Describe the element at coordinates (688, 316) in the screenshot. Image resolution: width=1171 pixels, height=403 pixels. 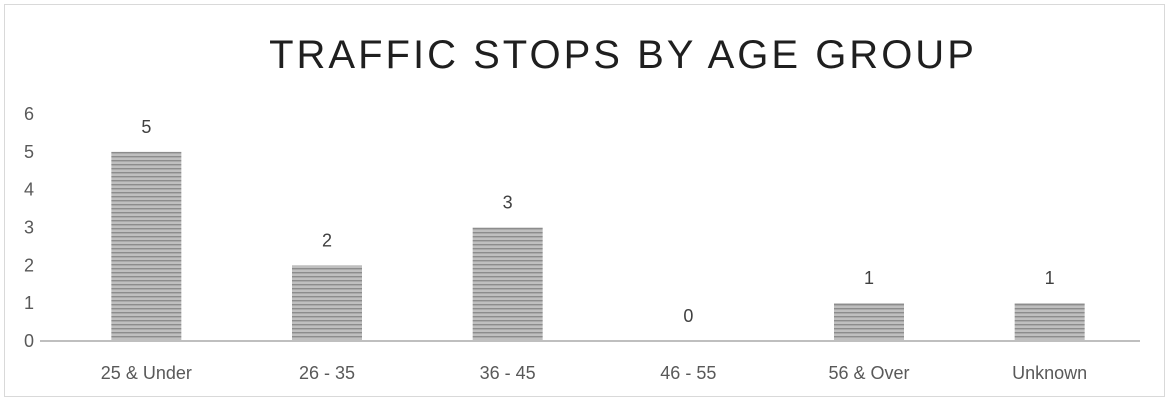
I see `data-label: 0` at that location.